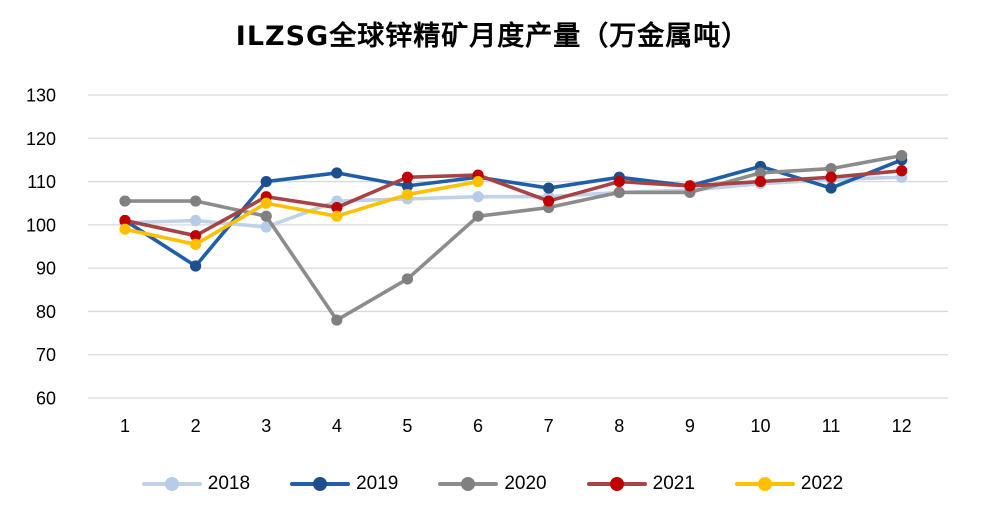 The width and height of the screenshot is (985, 511). I want to click on y-tick-label: 120, so click(41, 139).